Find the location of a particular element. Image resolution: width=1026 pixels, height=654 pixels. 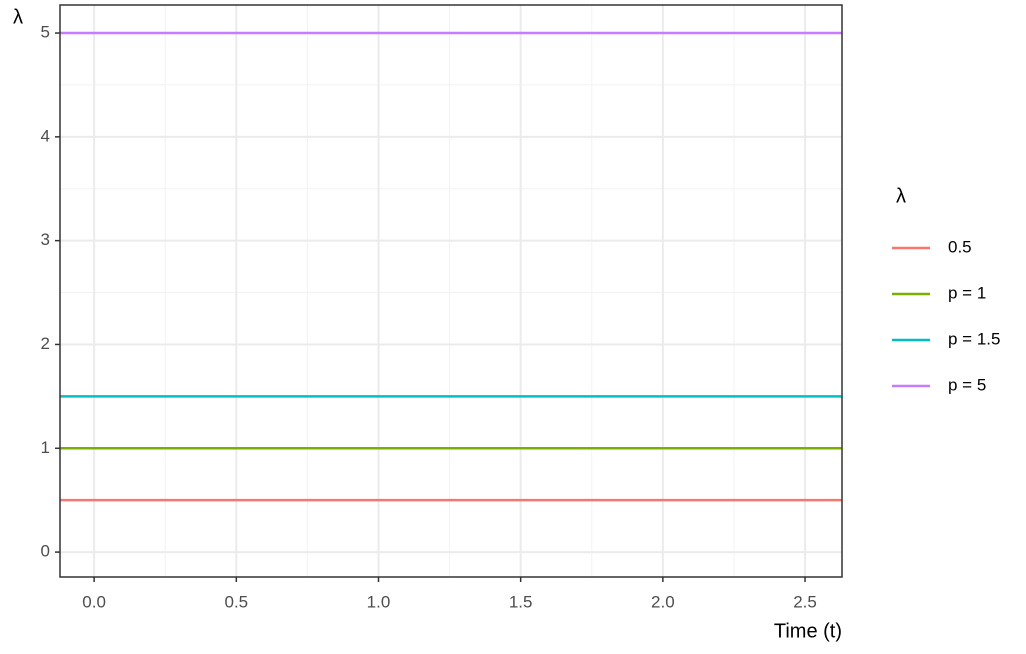

y-tick-label: 5 is located at coordinates (45, 32).